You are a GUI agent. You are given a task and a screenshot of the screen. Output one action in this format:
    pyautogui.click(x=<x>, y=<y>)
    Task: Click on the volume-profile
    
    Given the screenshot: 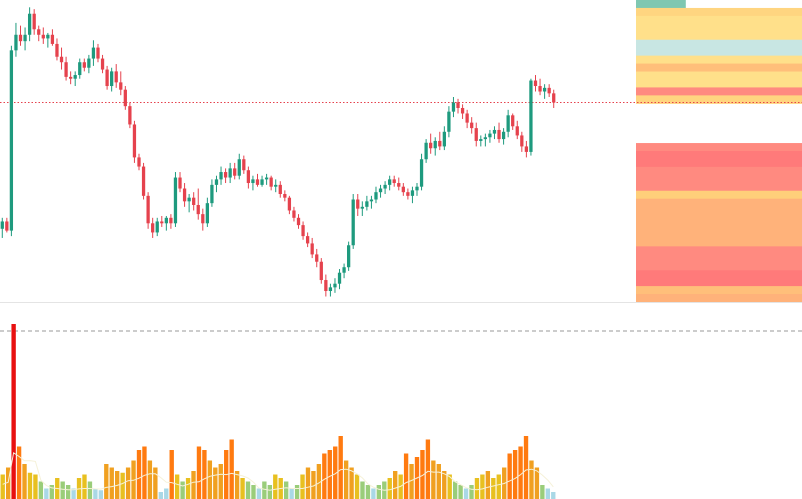 What is the action you would take?
    pyautogui.click(x=719, y=151)
    